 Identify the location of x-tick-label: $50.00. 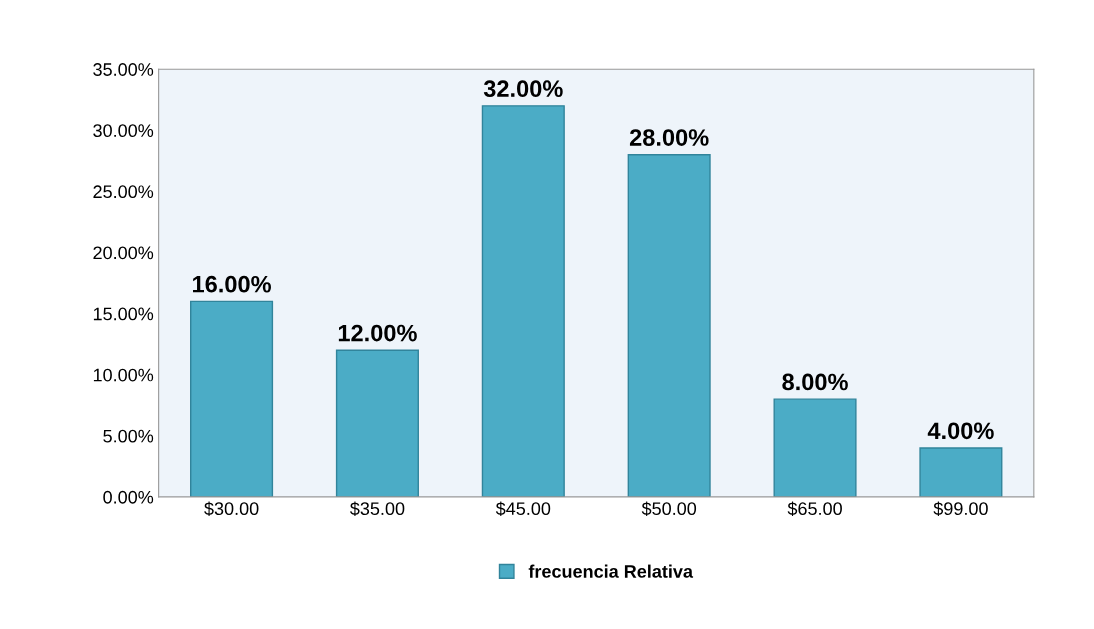
(669, 509).